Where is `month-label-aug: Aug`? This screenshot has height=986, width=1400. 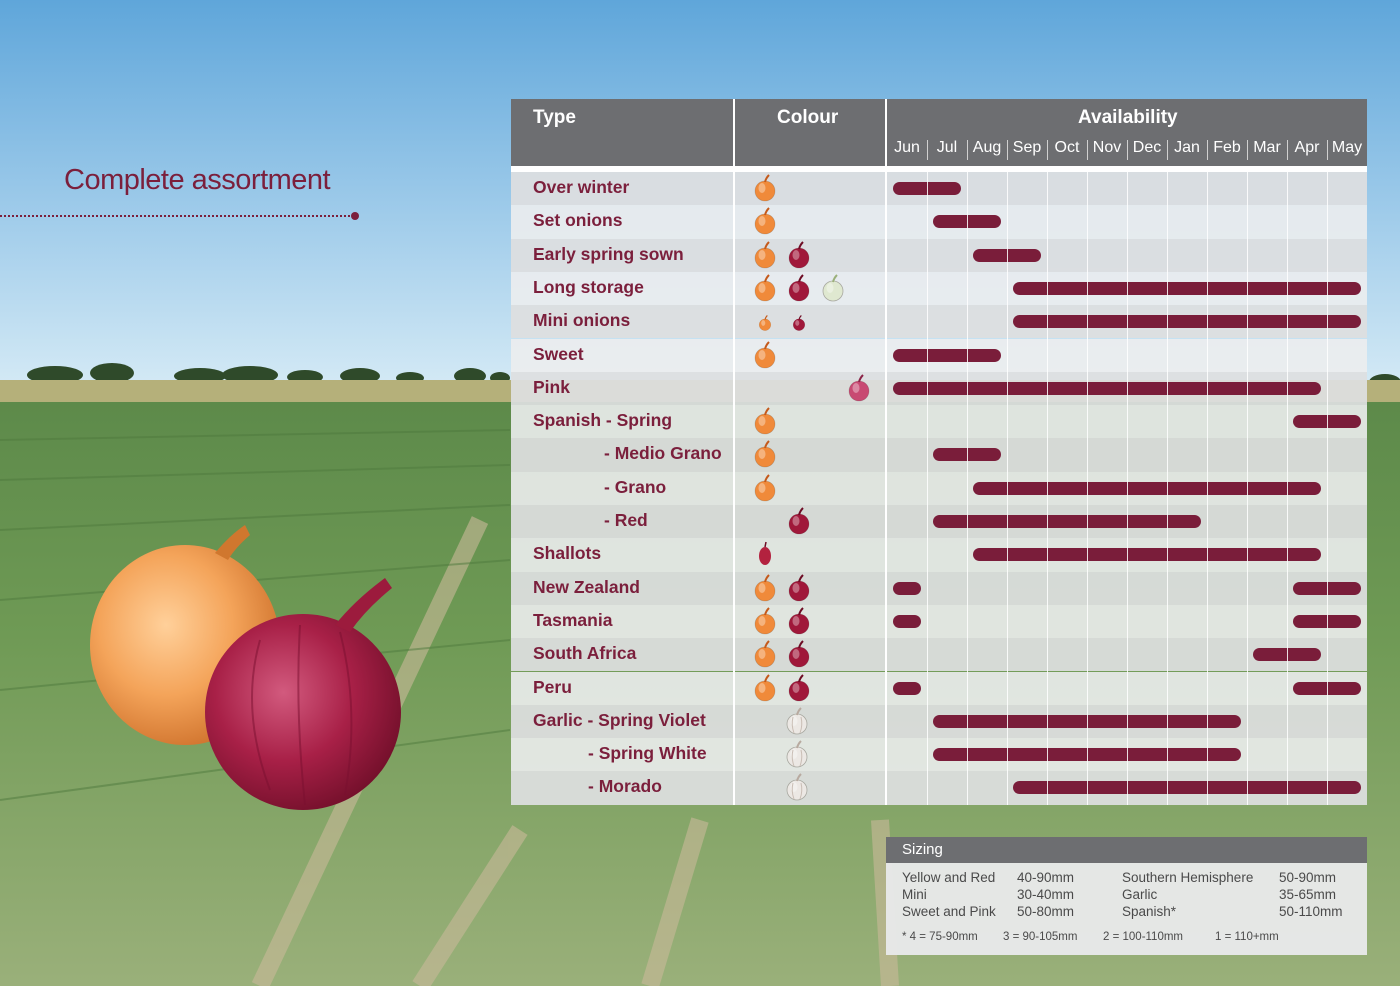
month-label-aug: Aug is located at coordinates (987, 147).